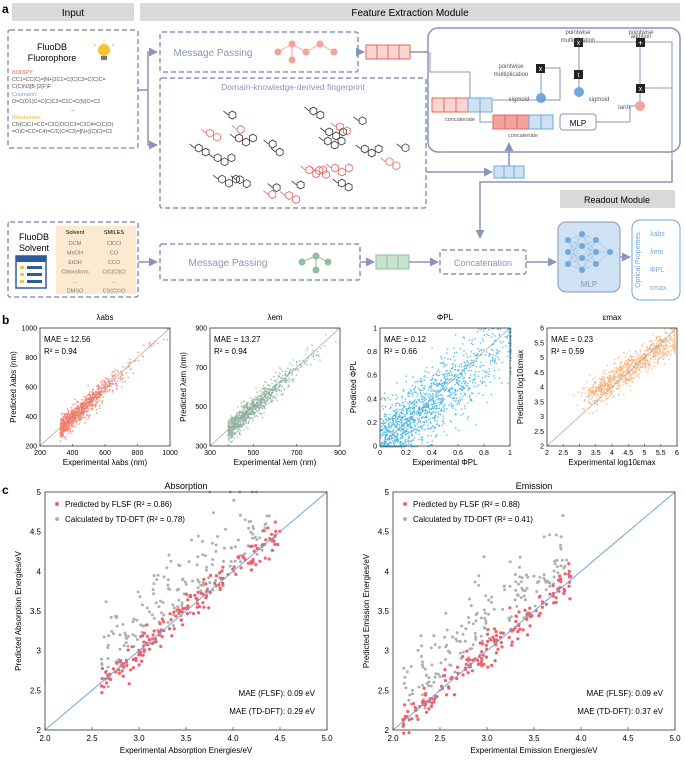 Image resolution: width=685 pixels, height=763 pixels. What do you see at coordinates (380, 453) in the screenshot?
I see `x-tick-label: 0` at bounding box center [380, 453].